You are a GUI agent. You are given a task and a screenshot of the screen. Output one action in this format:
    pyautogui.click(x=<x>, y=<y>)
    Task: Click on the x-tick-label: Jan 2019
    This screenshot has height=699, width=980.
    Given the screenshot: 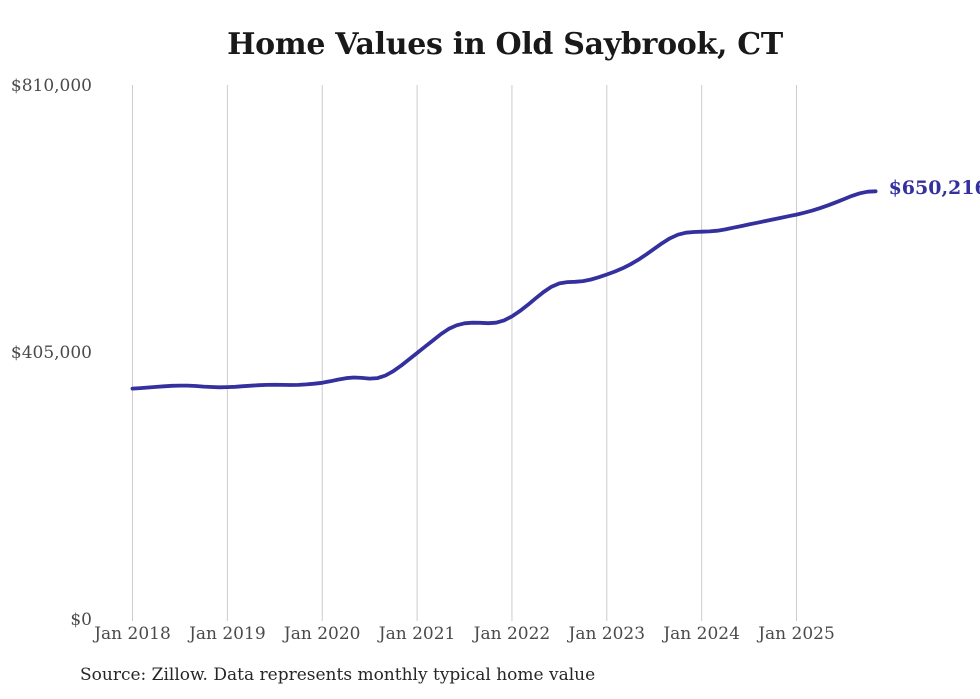 What is the action you would take?
    pyautogui.click(x=227, y=634)
    